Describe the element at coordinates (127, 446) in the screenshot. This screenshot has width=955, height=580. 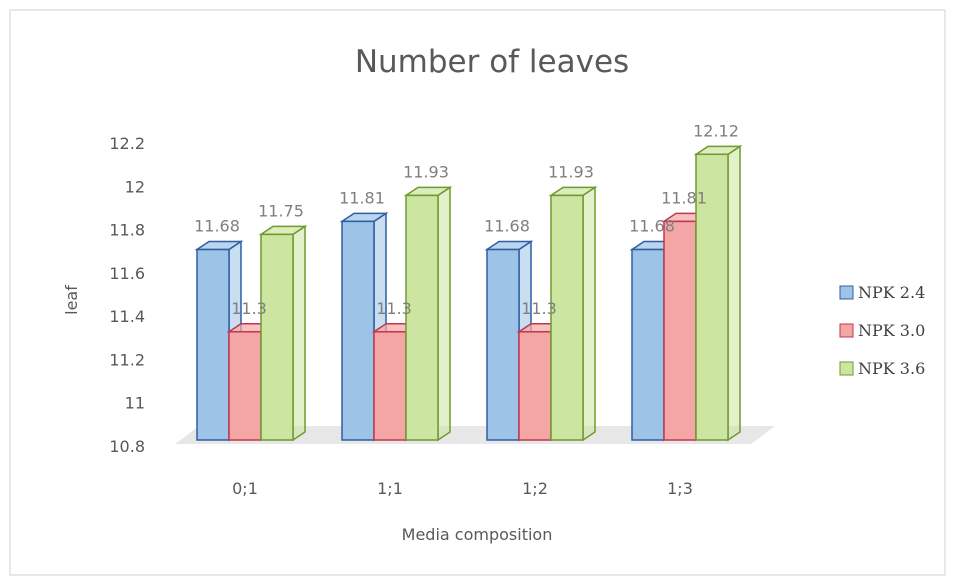
I see `y-tick-label: 10.8` at that location.